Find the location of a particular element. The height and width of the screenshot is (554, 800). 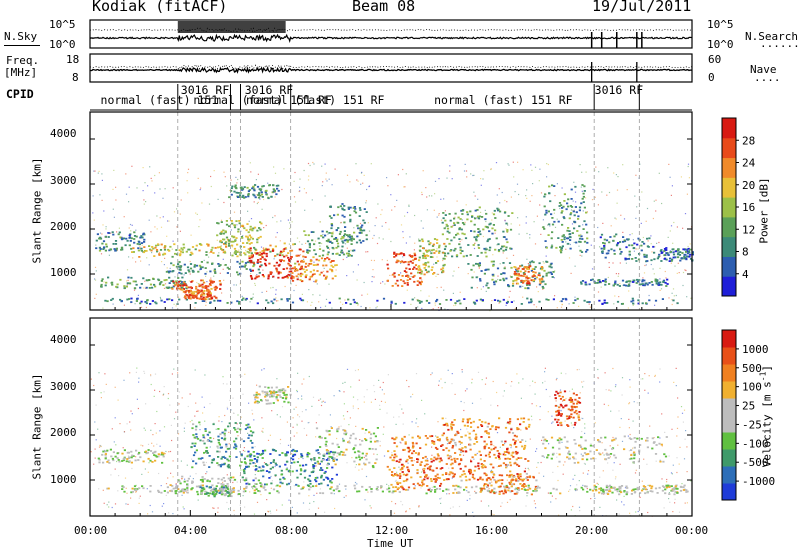

cpid-entry-3: 3016 RF is located at coordinates (269, 90).